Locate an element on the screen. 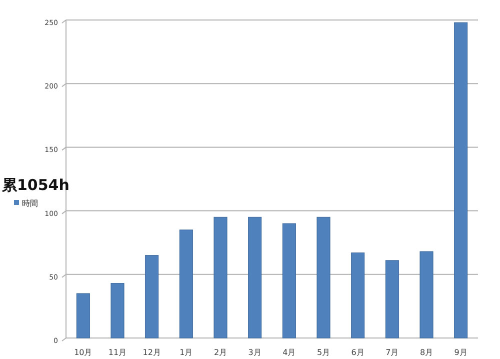 The image size is (500, 359). x-tick-label: 4月 is located at coordinates (289, 352).